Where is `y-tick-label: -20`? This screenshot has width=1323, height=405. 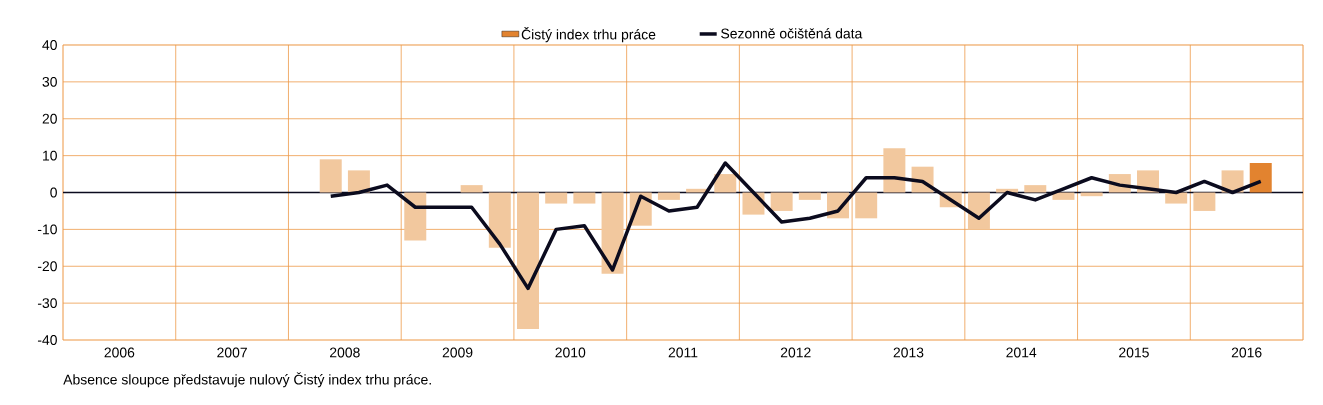 y-tick-label: -20 is located at coordinates (47, 266).